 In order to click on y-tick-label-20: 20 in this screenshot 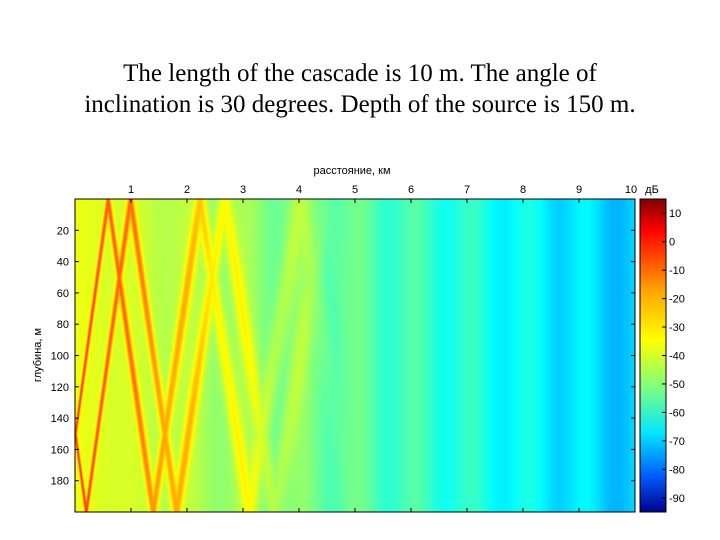, I will do `click(63, 231)`.